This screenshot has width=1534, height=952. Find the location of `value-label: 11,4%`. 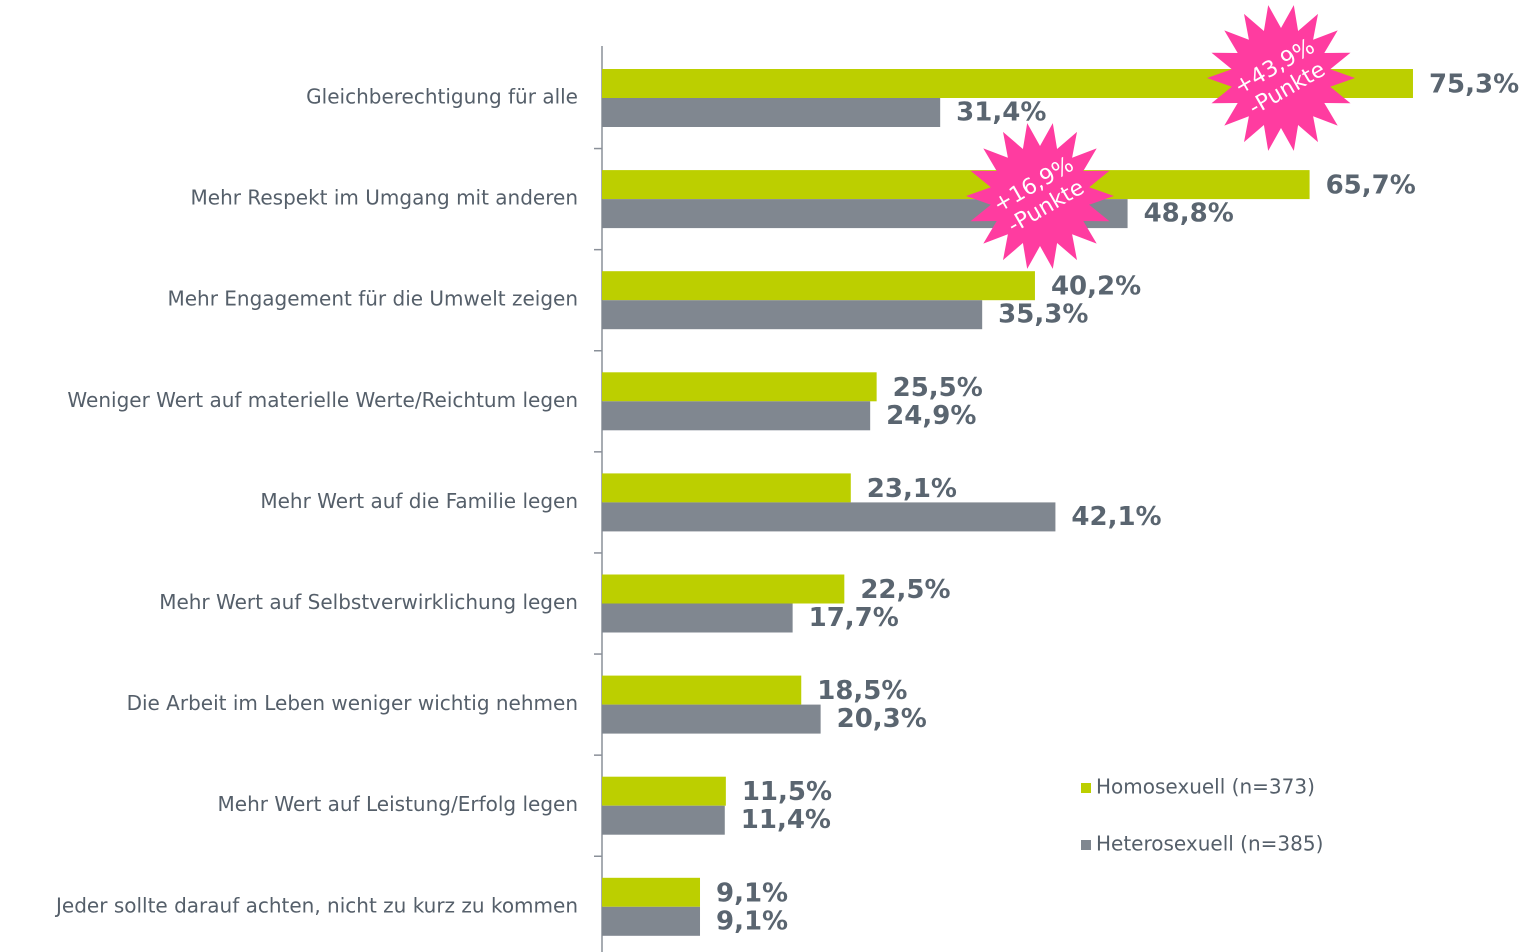

value-label: 11,4% is located at coordinates (786, 820).